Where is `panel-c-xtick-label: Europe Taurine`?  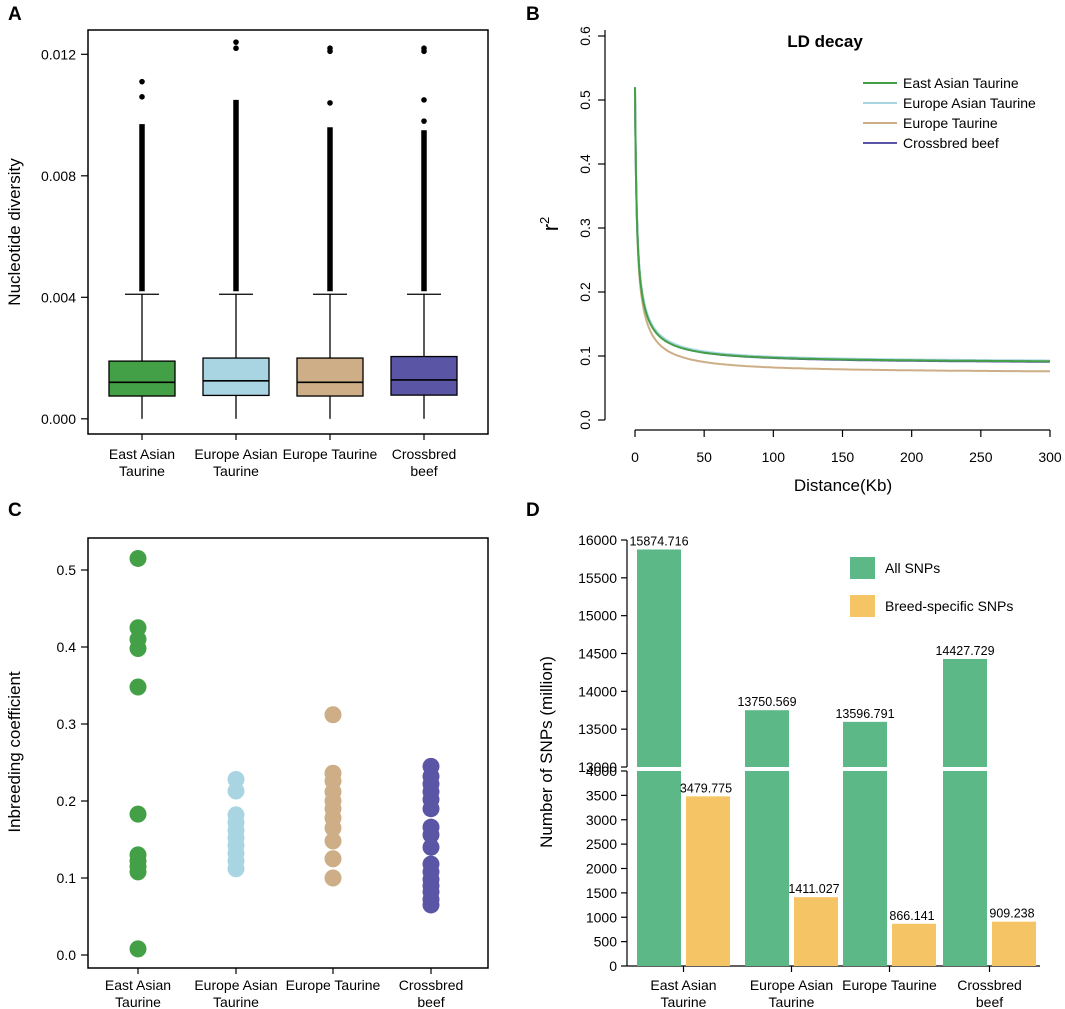 panel-c-xtick-label: Europe Taurine is located at coordinates (333, 985).